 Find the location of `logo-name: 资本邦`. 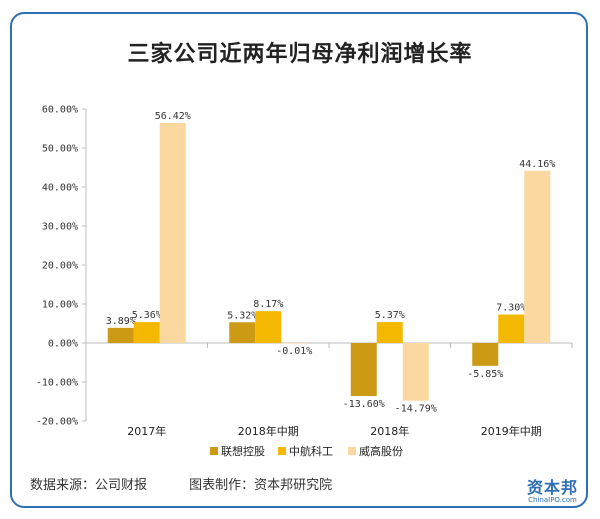

logo-name: 资本邦 is located at coordinates (552, 487).